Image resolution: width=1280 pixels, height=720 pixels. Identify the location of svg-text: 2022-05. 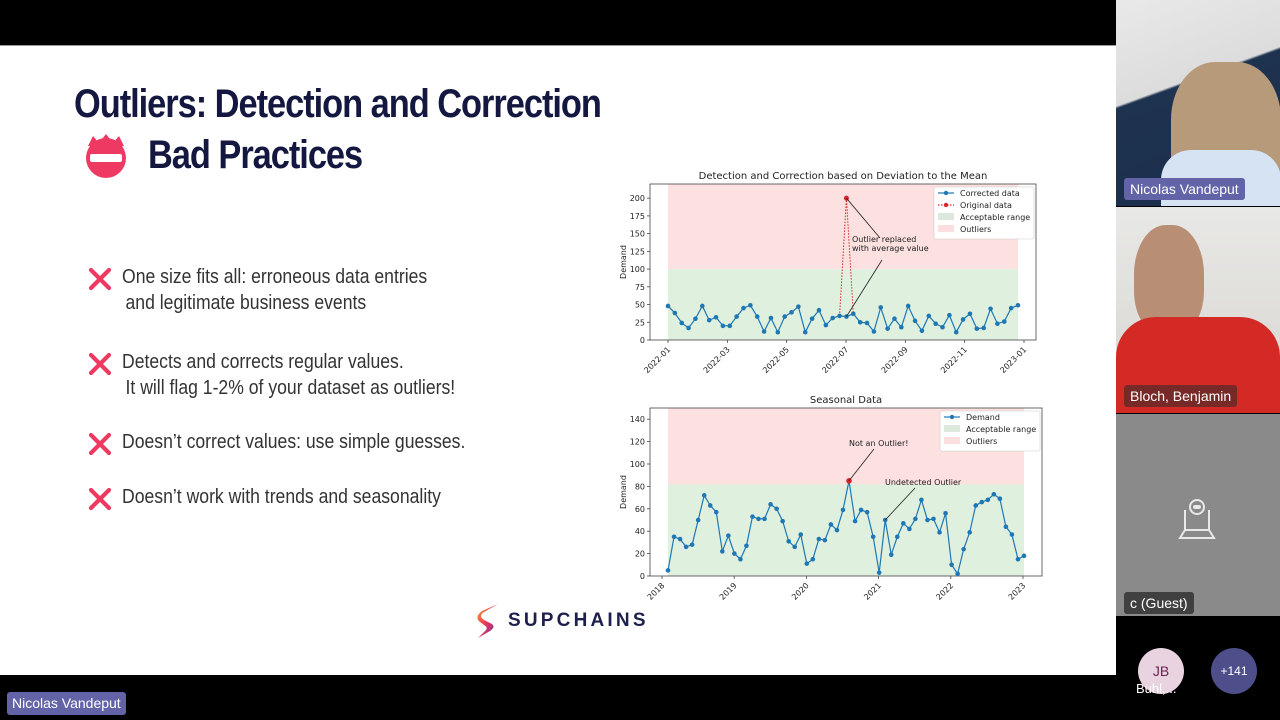
(776, 360).